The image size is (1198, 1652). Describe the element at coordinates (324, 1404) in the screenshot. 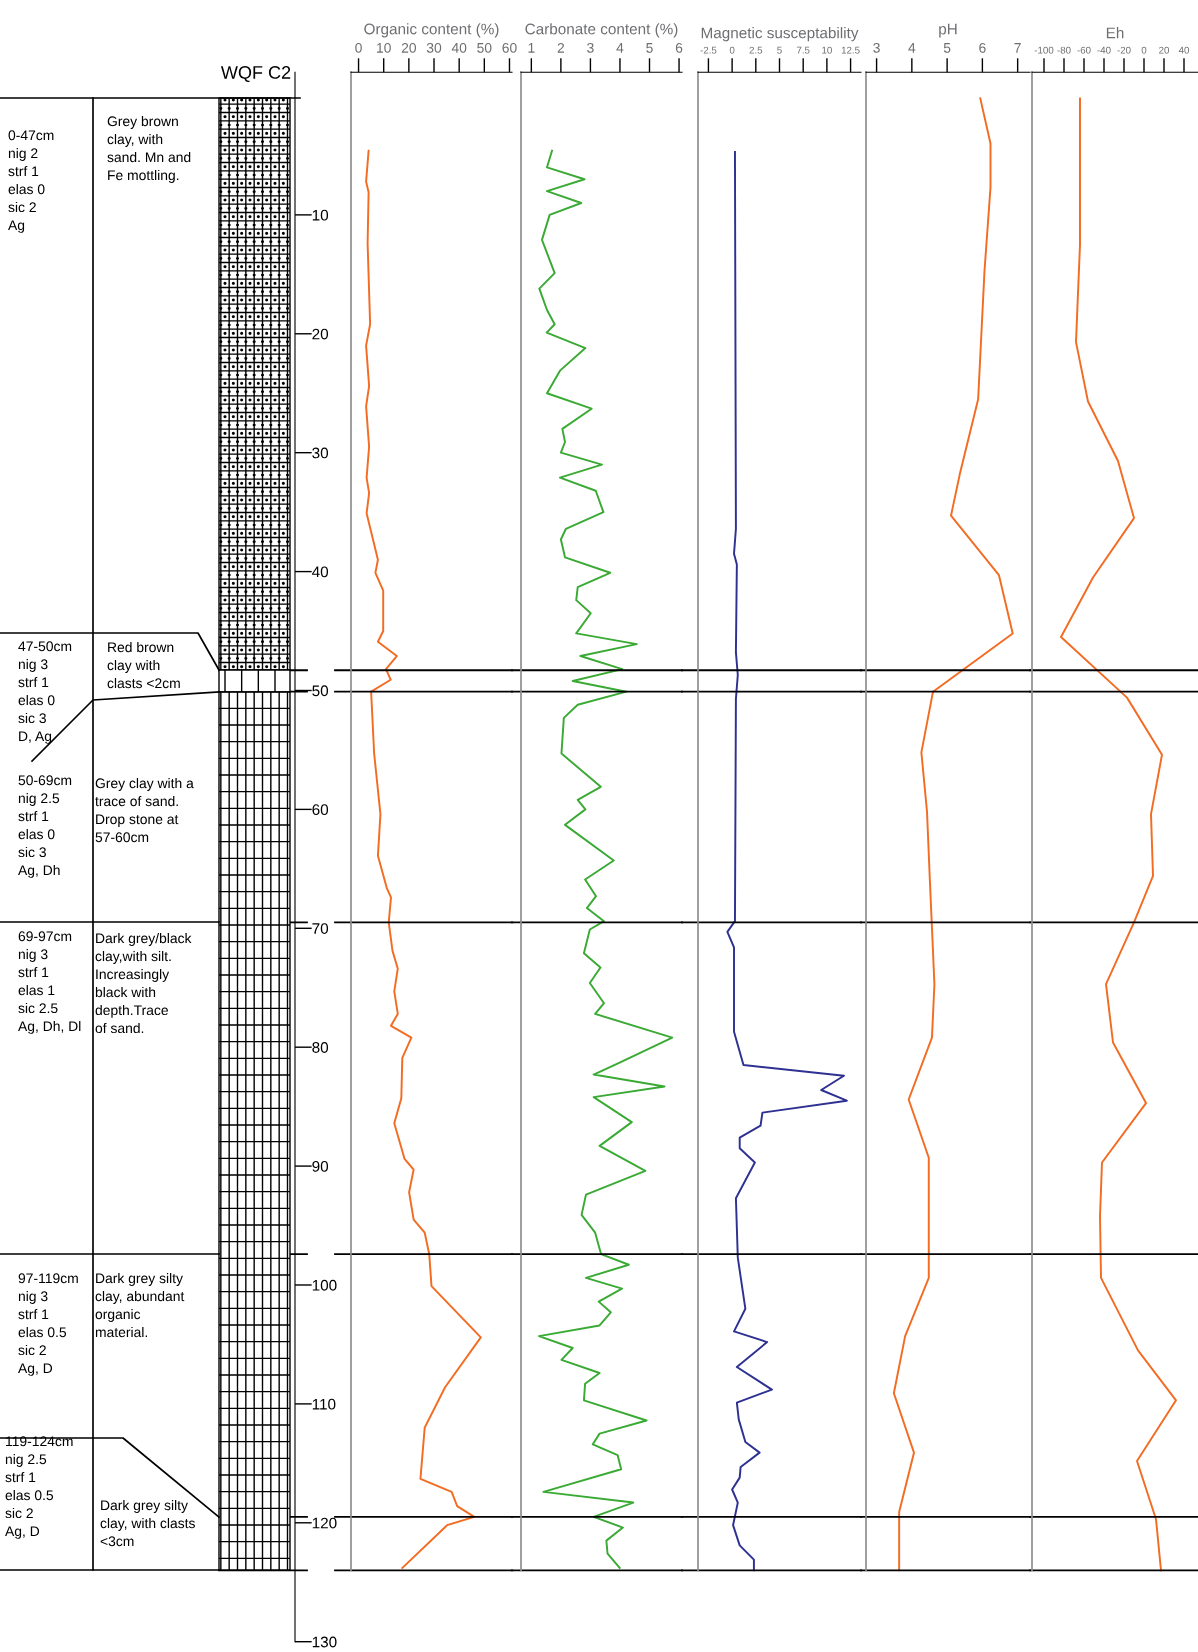

I see `y-tick-label: 110` at that location.